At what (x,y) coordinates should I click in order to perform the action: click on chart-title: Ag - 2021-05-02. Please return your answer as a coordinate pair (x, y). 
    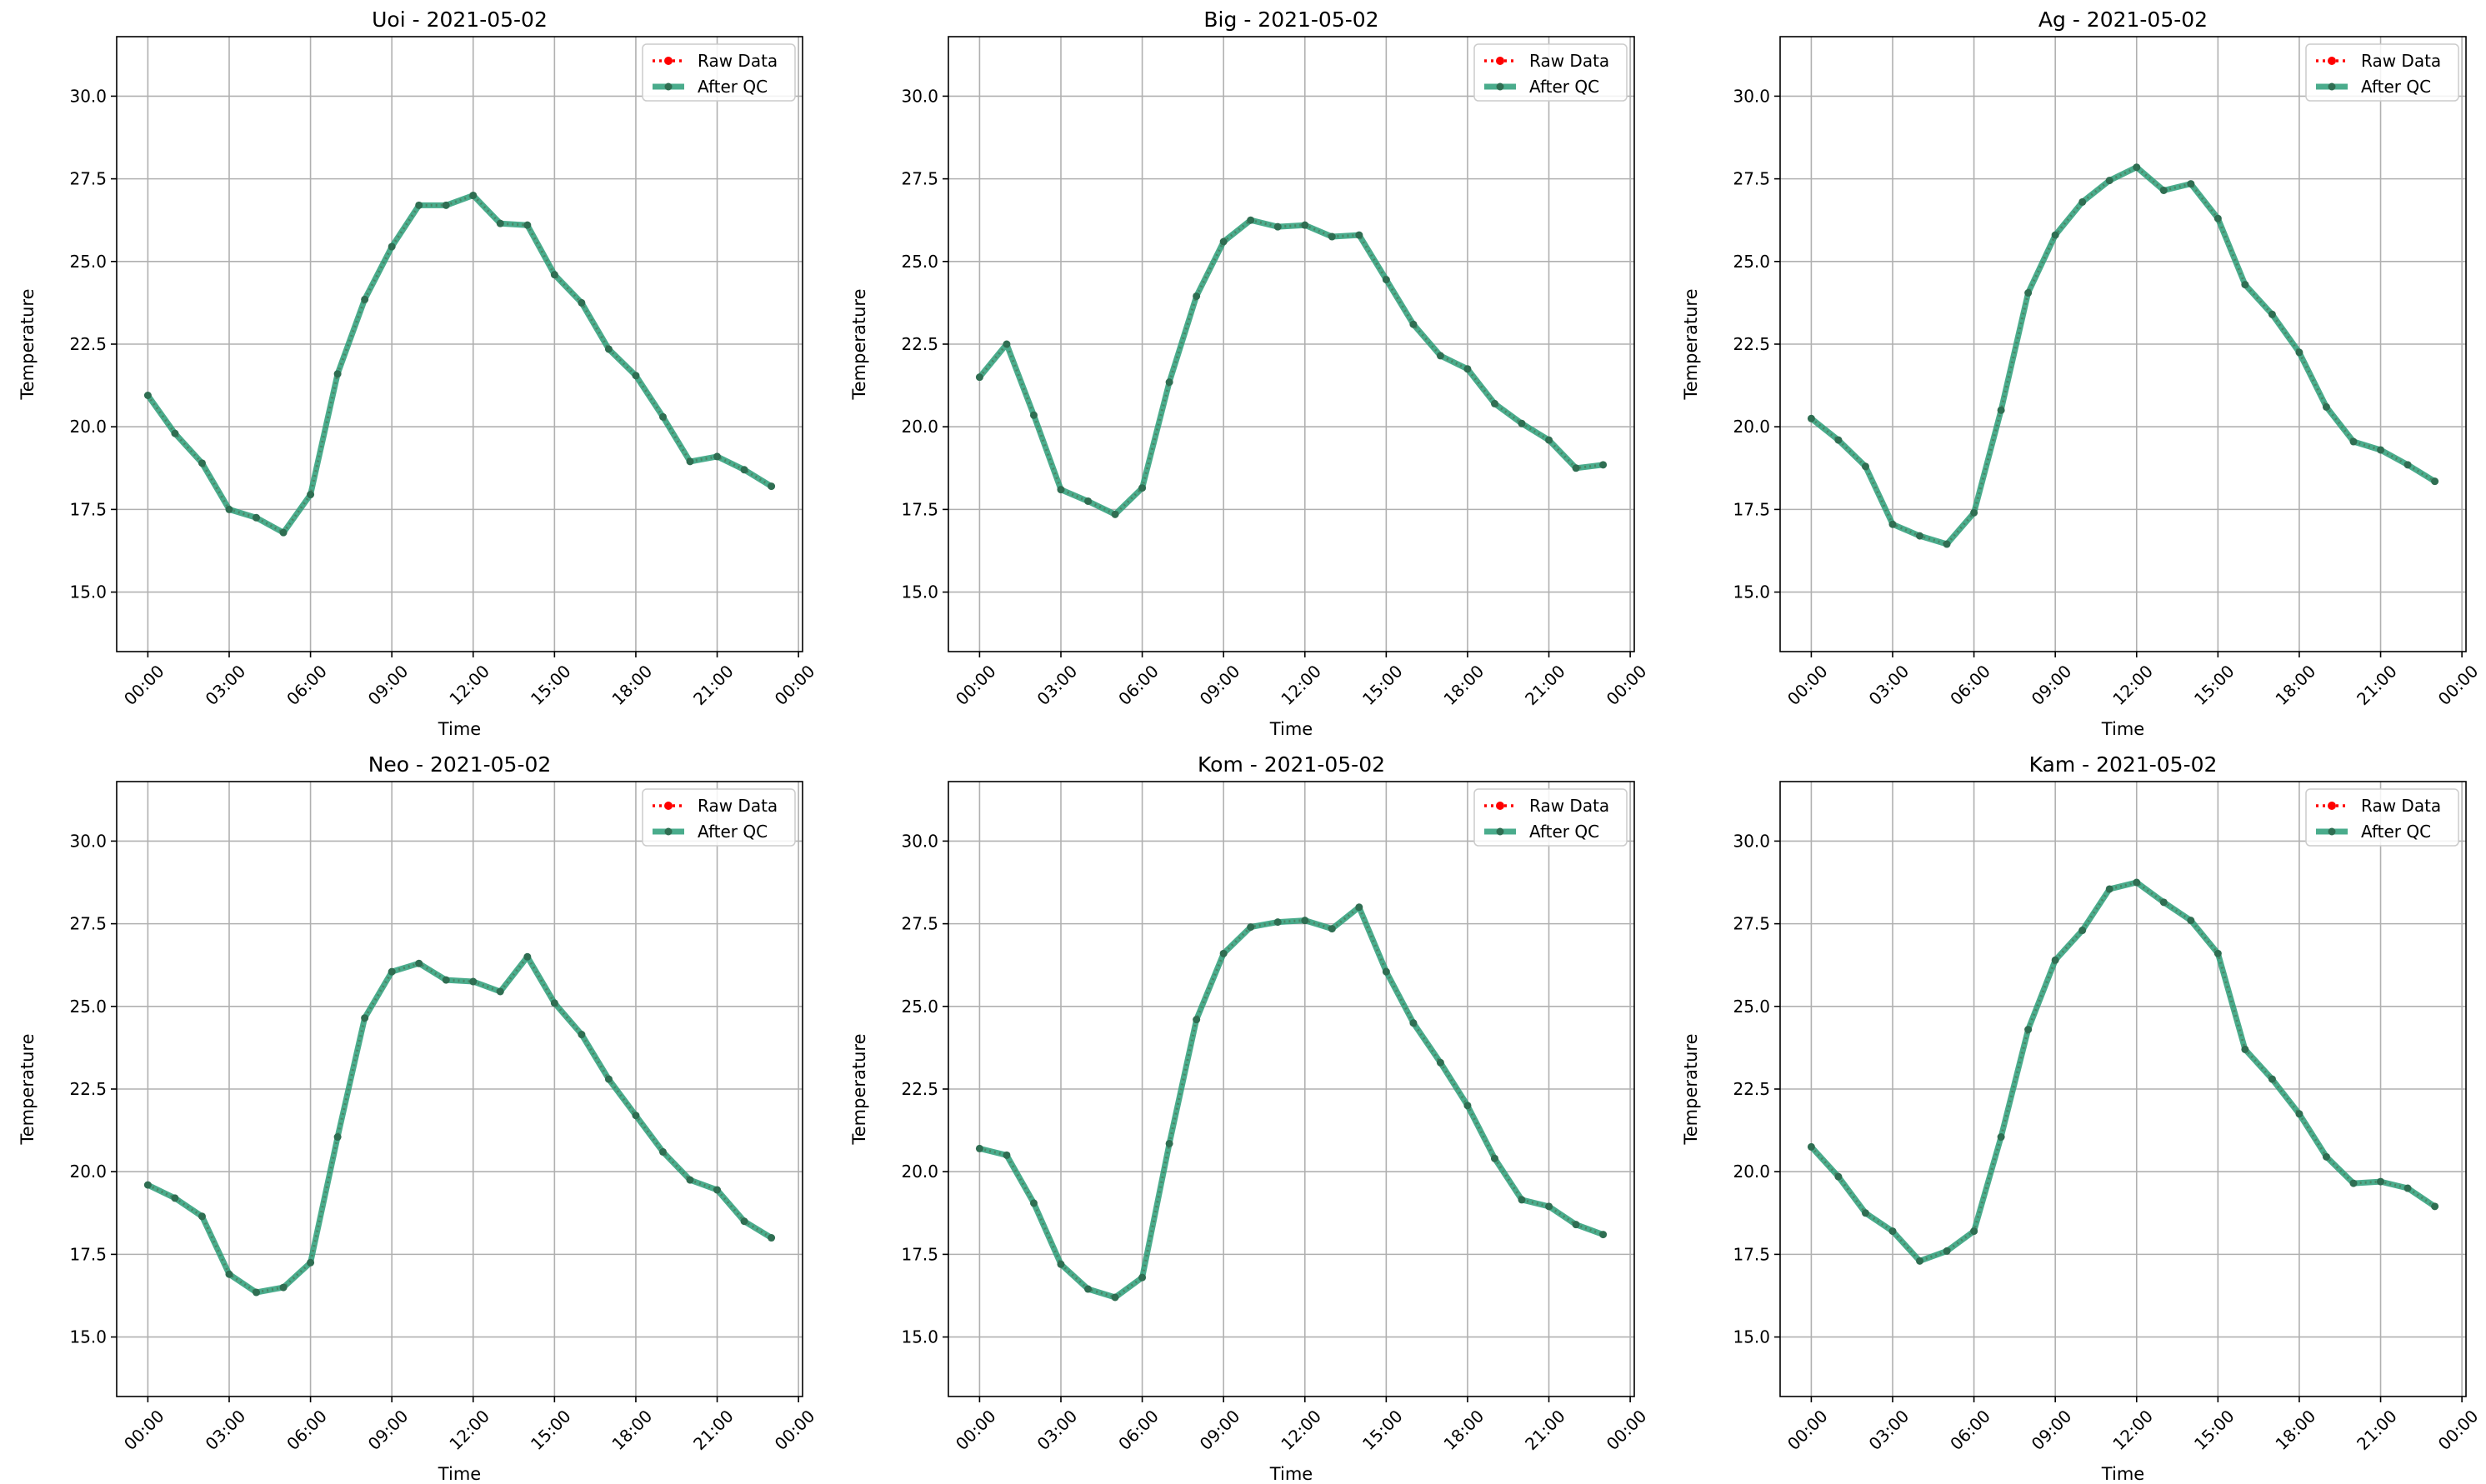
    Looking at the image, I should click on (2123, 19).